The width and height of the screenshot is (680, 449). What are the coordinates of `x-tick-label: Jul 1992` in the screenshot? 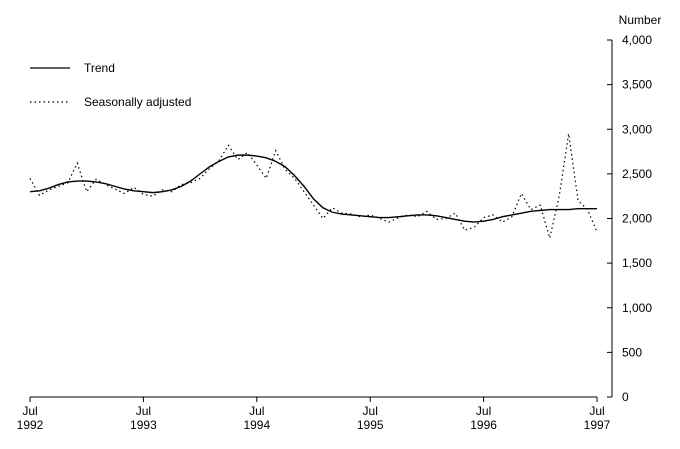 It's located at (30, 418).